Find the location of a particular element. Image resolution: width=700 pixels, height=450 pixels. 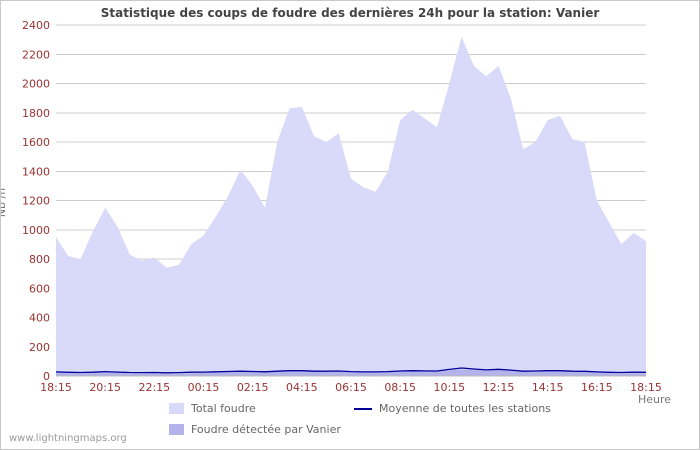

svg-text: 12:15 is located at coordinates (499, 387).